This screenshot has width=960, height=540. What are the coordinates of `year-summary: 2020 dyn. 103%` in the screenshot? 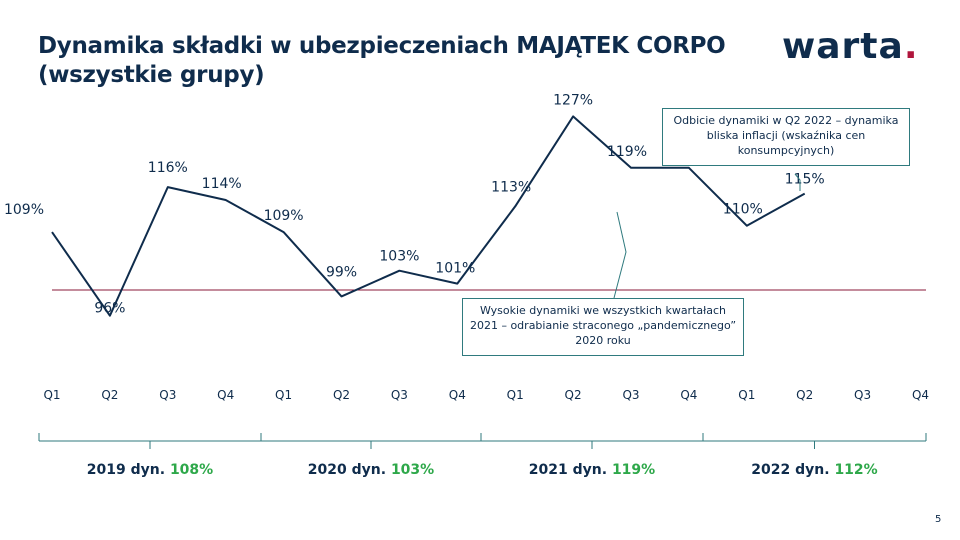 It's located at (371, 470).